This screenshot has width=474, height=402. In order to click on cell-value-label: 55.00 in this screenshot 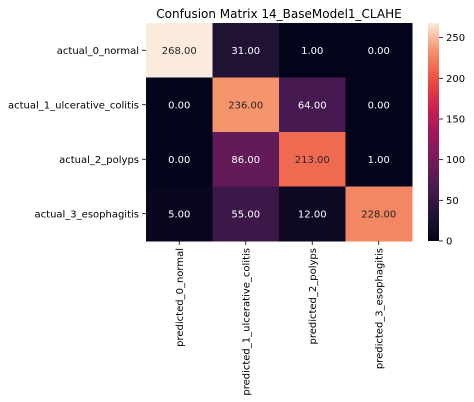, I will do `click(245, 214)`.